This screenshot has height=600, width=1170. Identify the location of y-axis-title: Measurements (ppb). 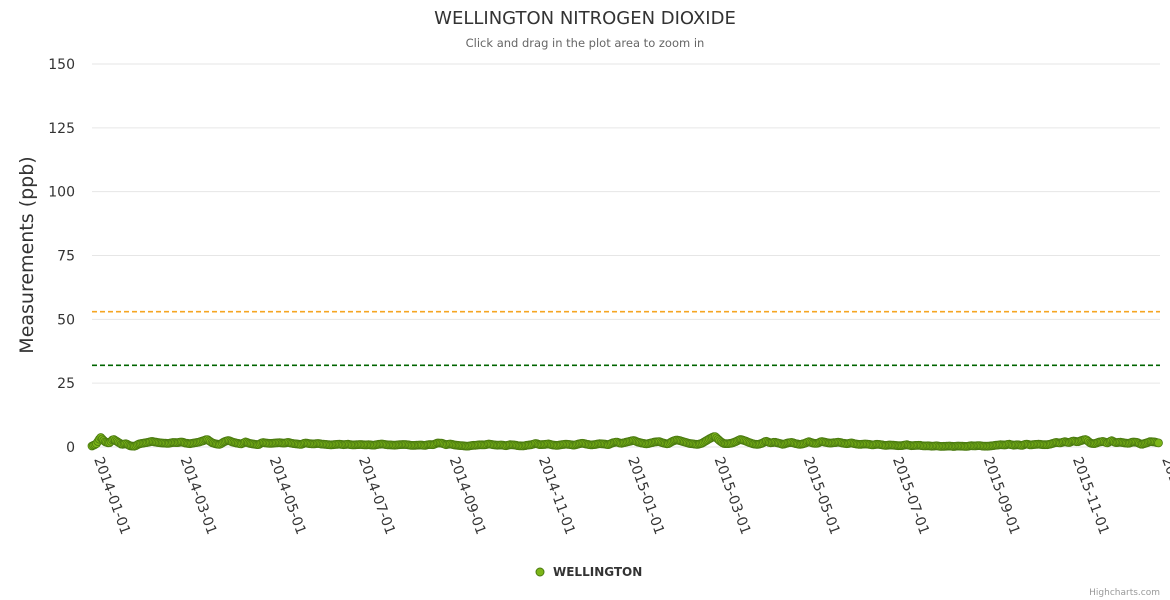
(27, 254).